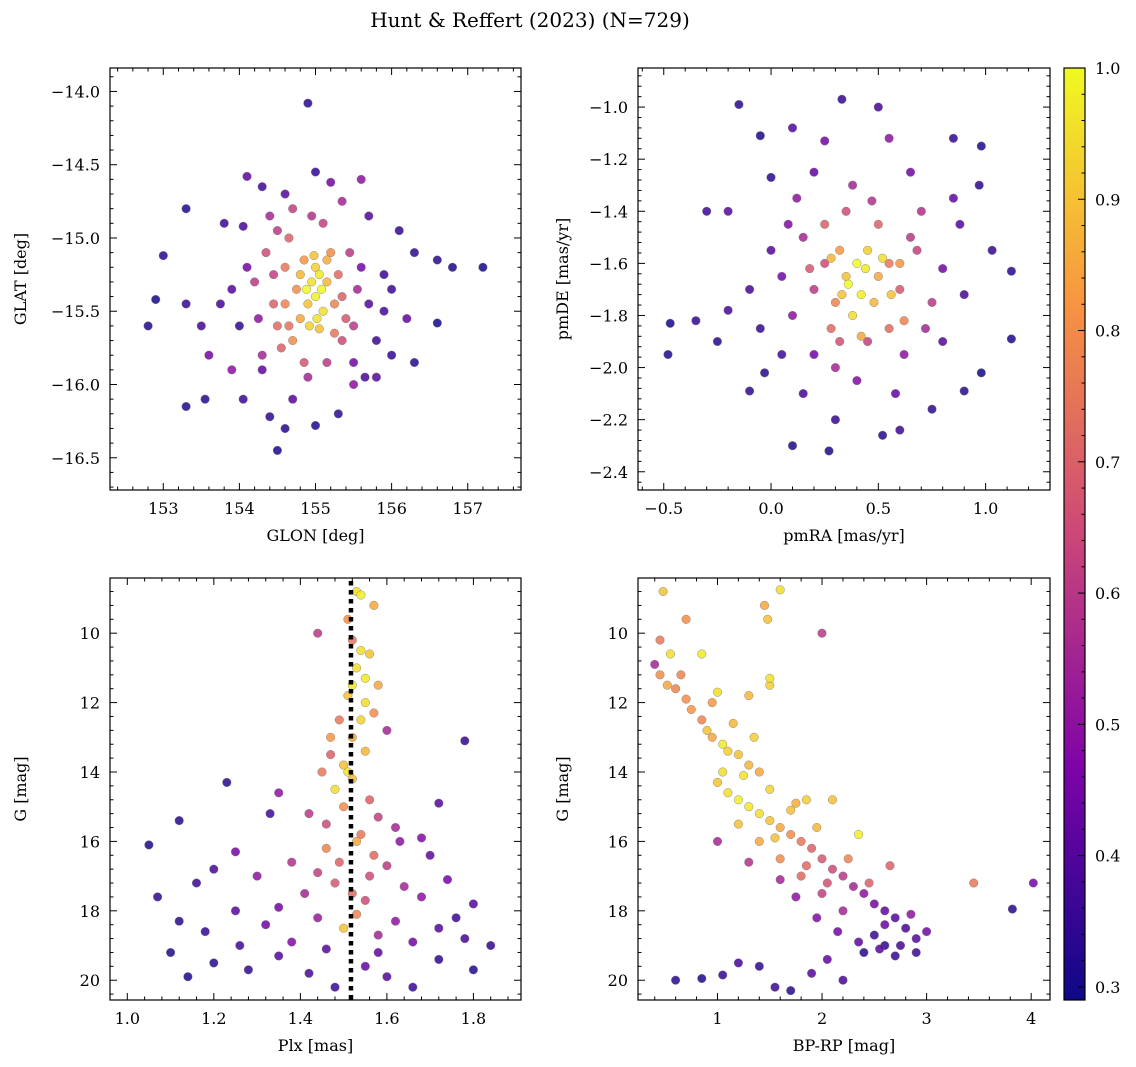 This screenshot has width=1136, height=1067. What do you see at coordinates (770, 508) in the screenshot?
I see `x-tick-label: 0.0` at bounding box center [770, 508].